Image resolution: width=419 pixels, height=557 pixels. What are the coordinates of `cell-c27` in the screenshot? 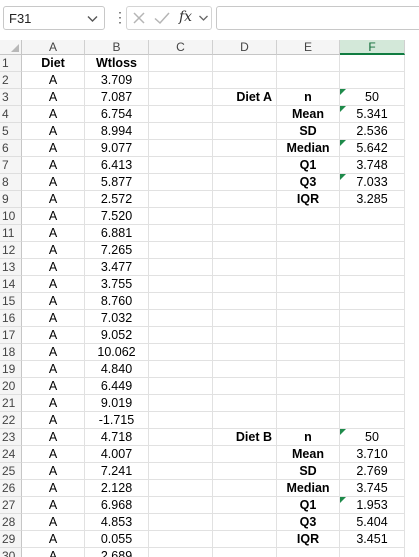 It's located at (181, 505).